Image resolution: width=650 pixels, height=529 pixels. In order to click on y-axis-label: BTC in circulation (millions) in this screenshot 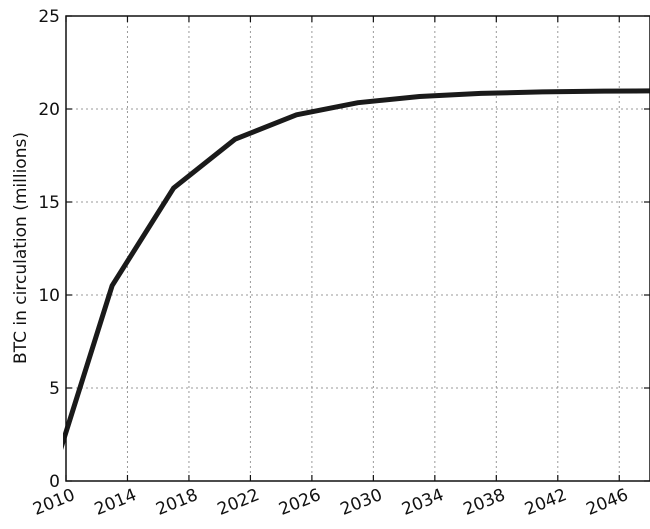, I will do `click(21, 248)`.